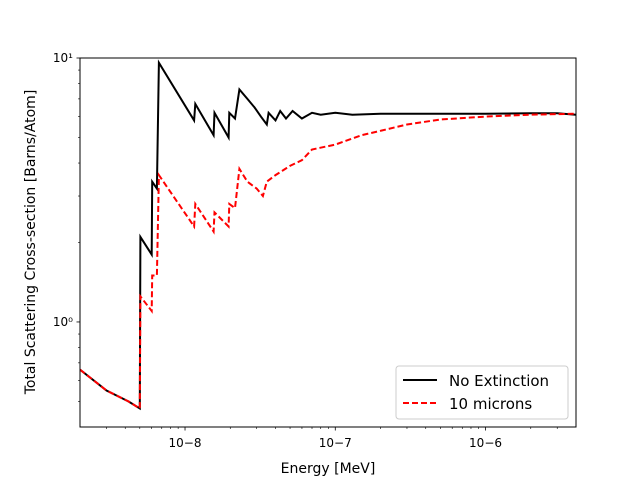 The height and width of the screenshot is (480, 640). I want to click on y-tick-label: 10⁰, so click(63, 322).